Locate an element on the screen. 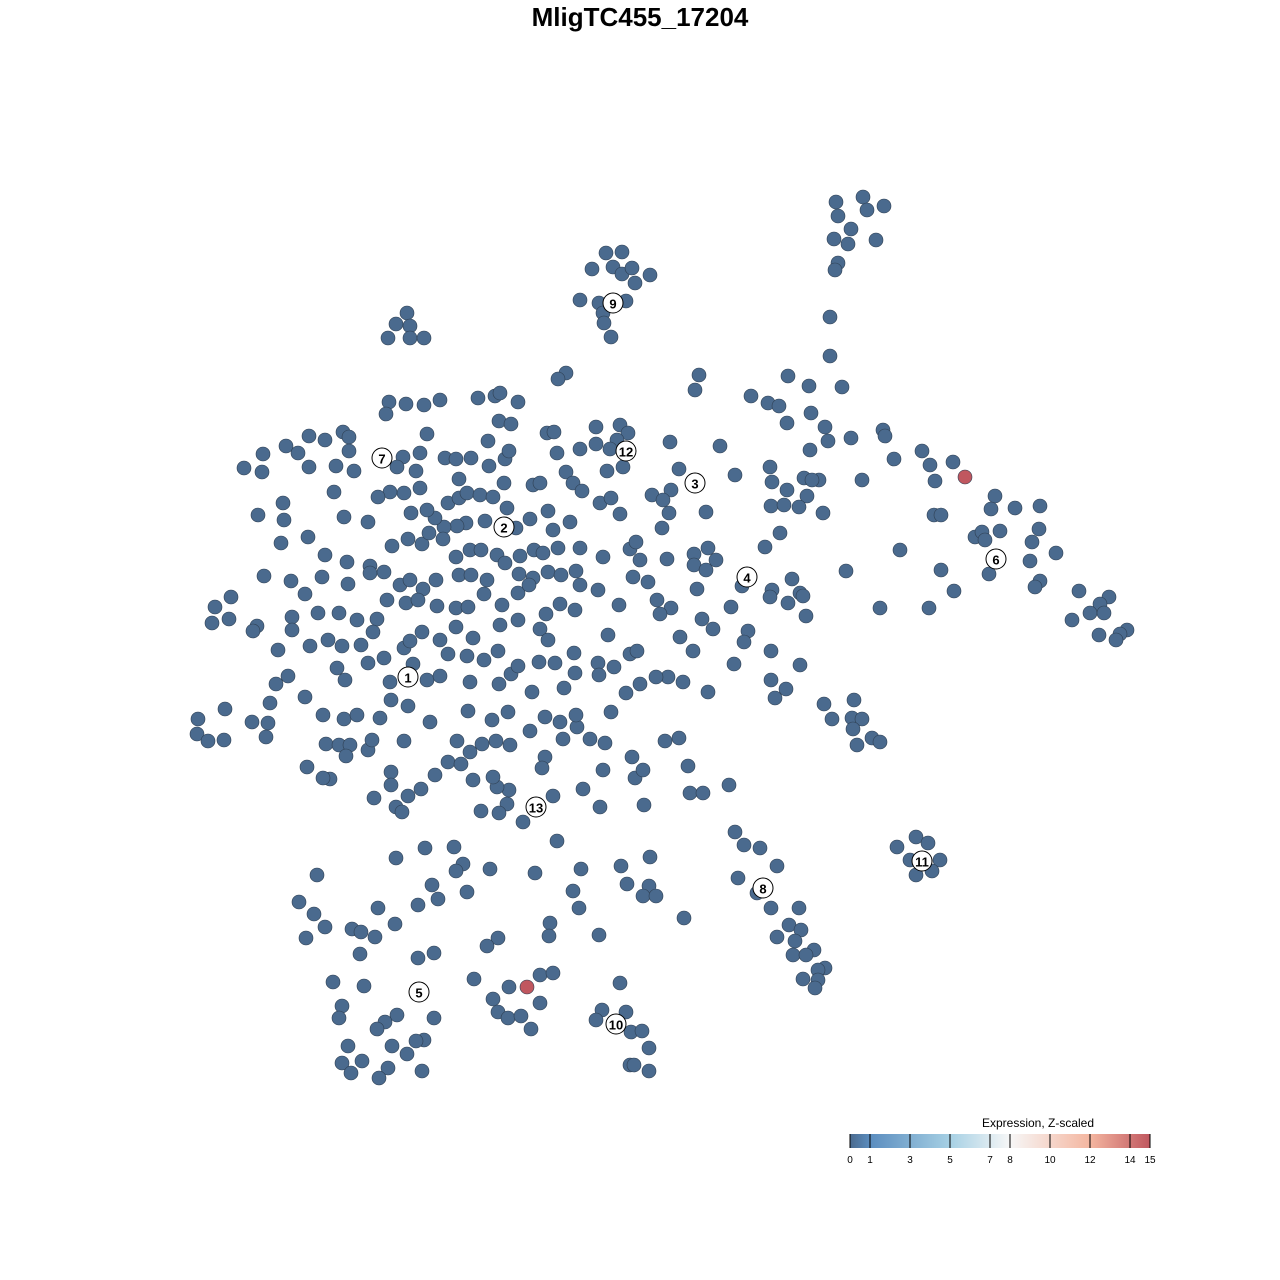  cluster-label-text: 6 is located at coordinates (995, 560).